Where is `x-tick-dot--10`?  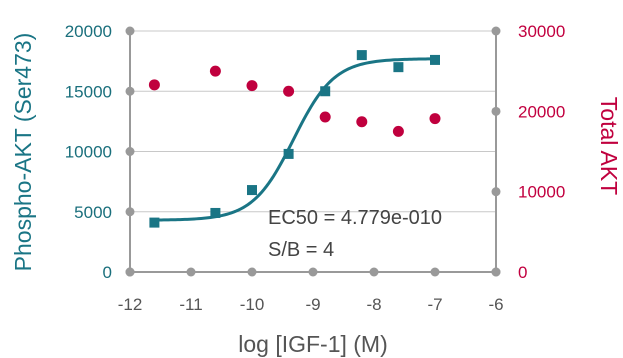 x-tick-dot--10 is located at coordinates (252, 272).